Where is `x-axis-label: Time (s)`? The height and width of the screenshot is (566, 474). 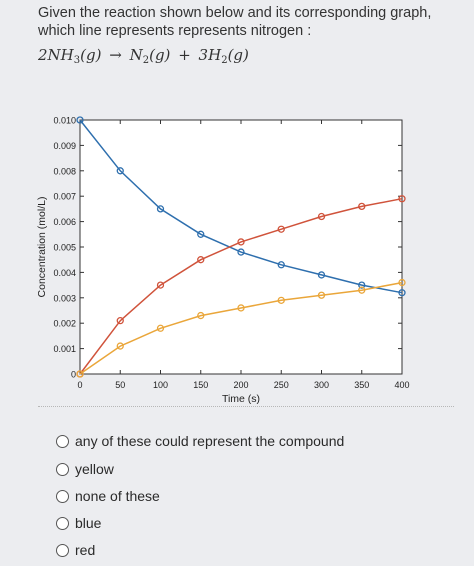
x-axis-label: Time (s) is located at coordinates (241, 399).